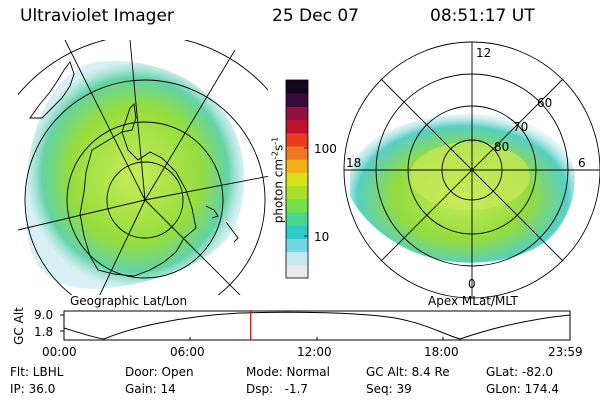 The width and height of the screenshot is (600, 400). What do you see at coordinates (222, 224) in the screenshot?
I see `nz-coastline` at bounding box center [222, 224].